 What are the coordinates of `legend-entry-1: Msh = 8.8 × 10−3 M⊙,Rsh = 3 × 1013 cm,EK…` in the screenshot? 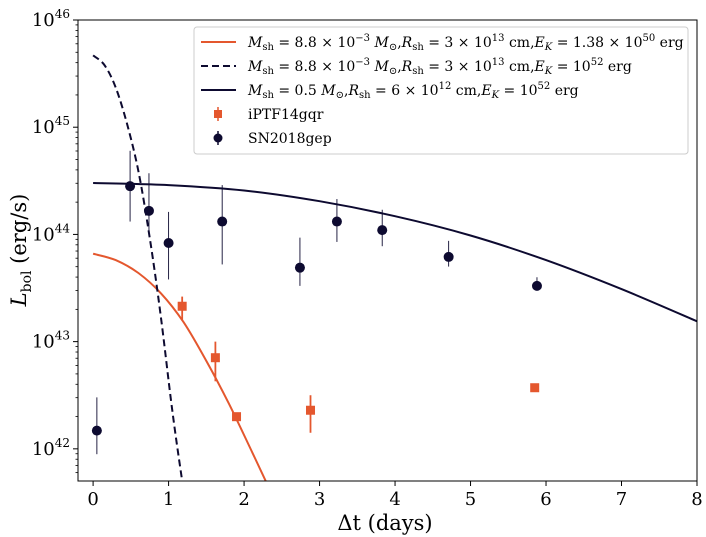 It's located at (465, 43).